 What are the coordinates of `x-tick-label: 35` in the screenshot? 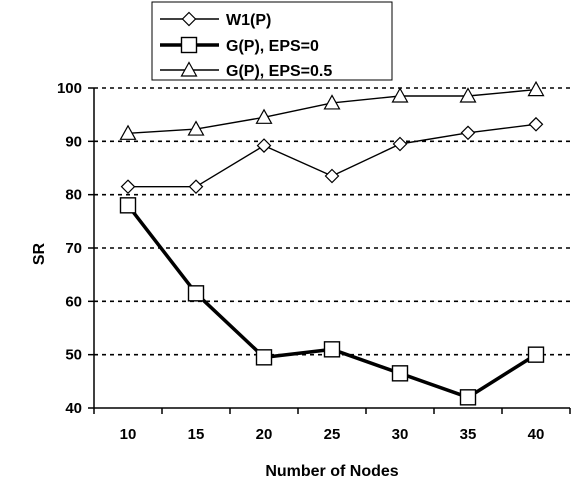 It's located at (468, 434).